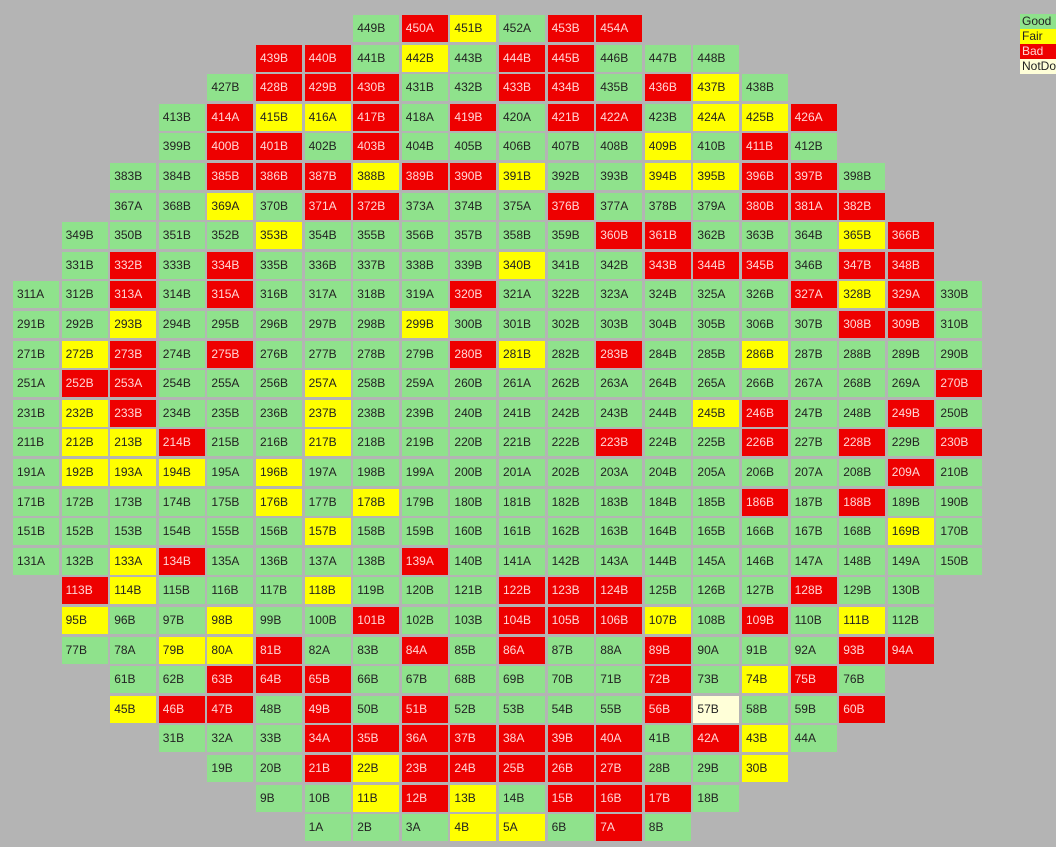  Describe the element at coordinates (473, 176) in the screenshot. I see `core-cell: 390B` at that location.